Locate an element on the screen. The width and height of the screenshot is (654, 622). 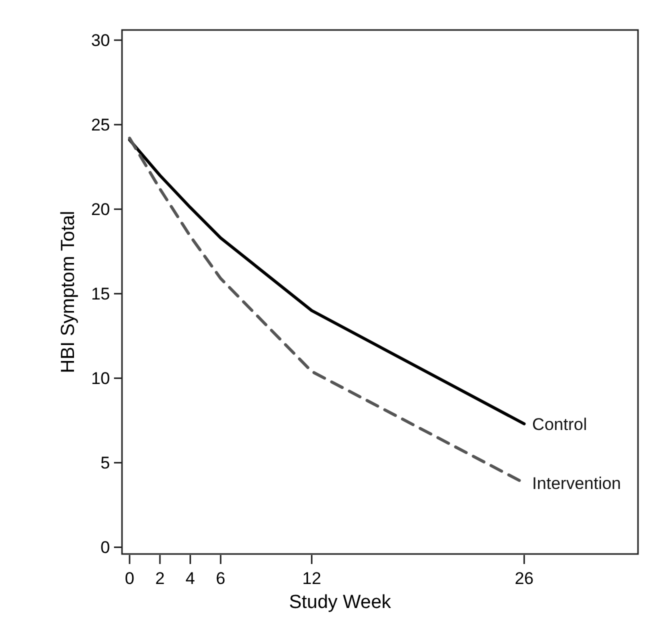
y-tick-label: 15 is located at coordinates (100, 294).